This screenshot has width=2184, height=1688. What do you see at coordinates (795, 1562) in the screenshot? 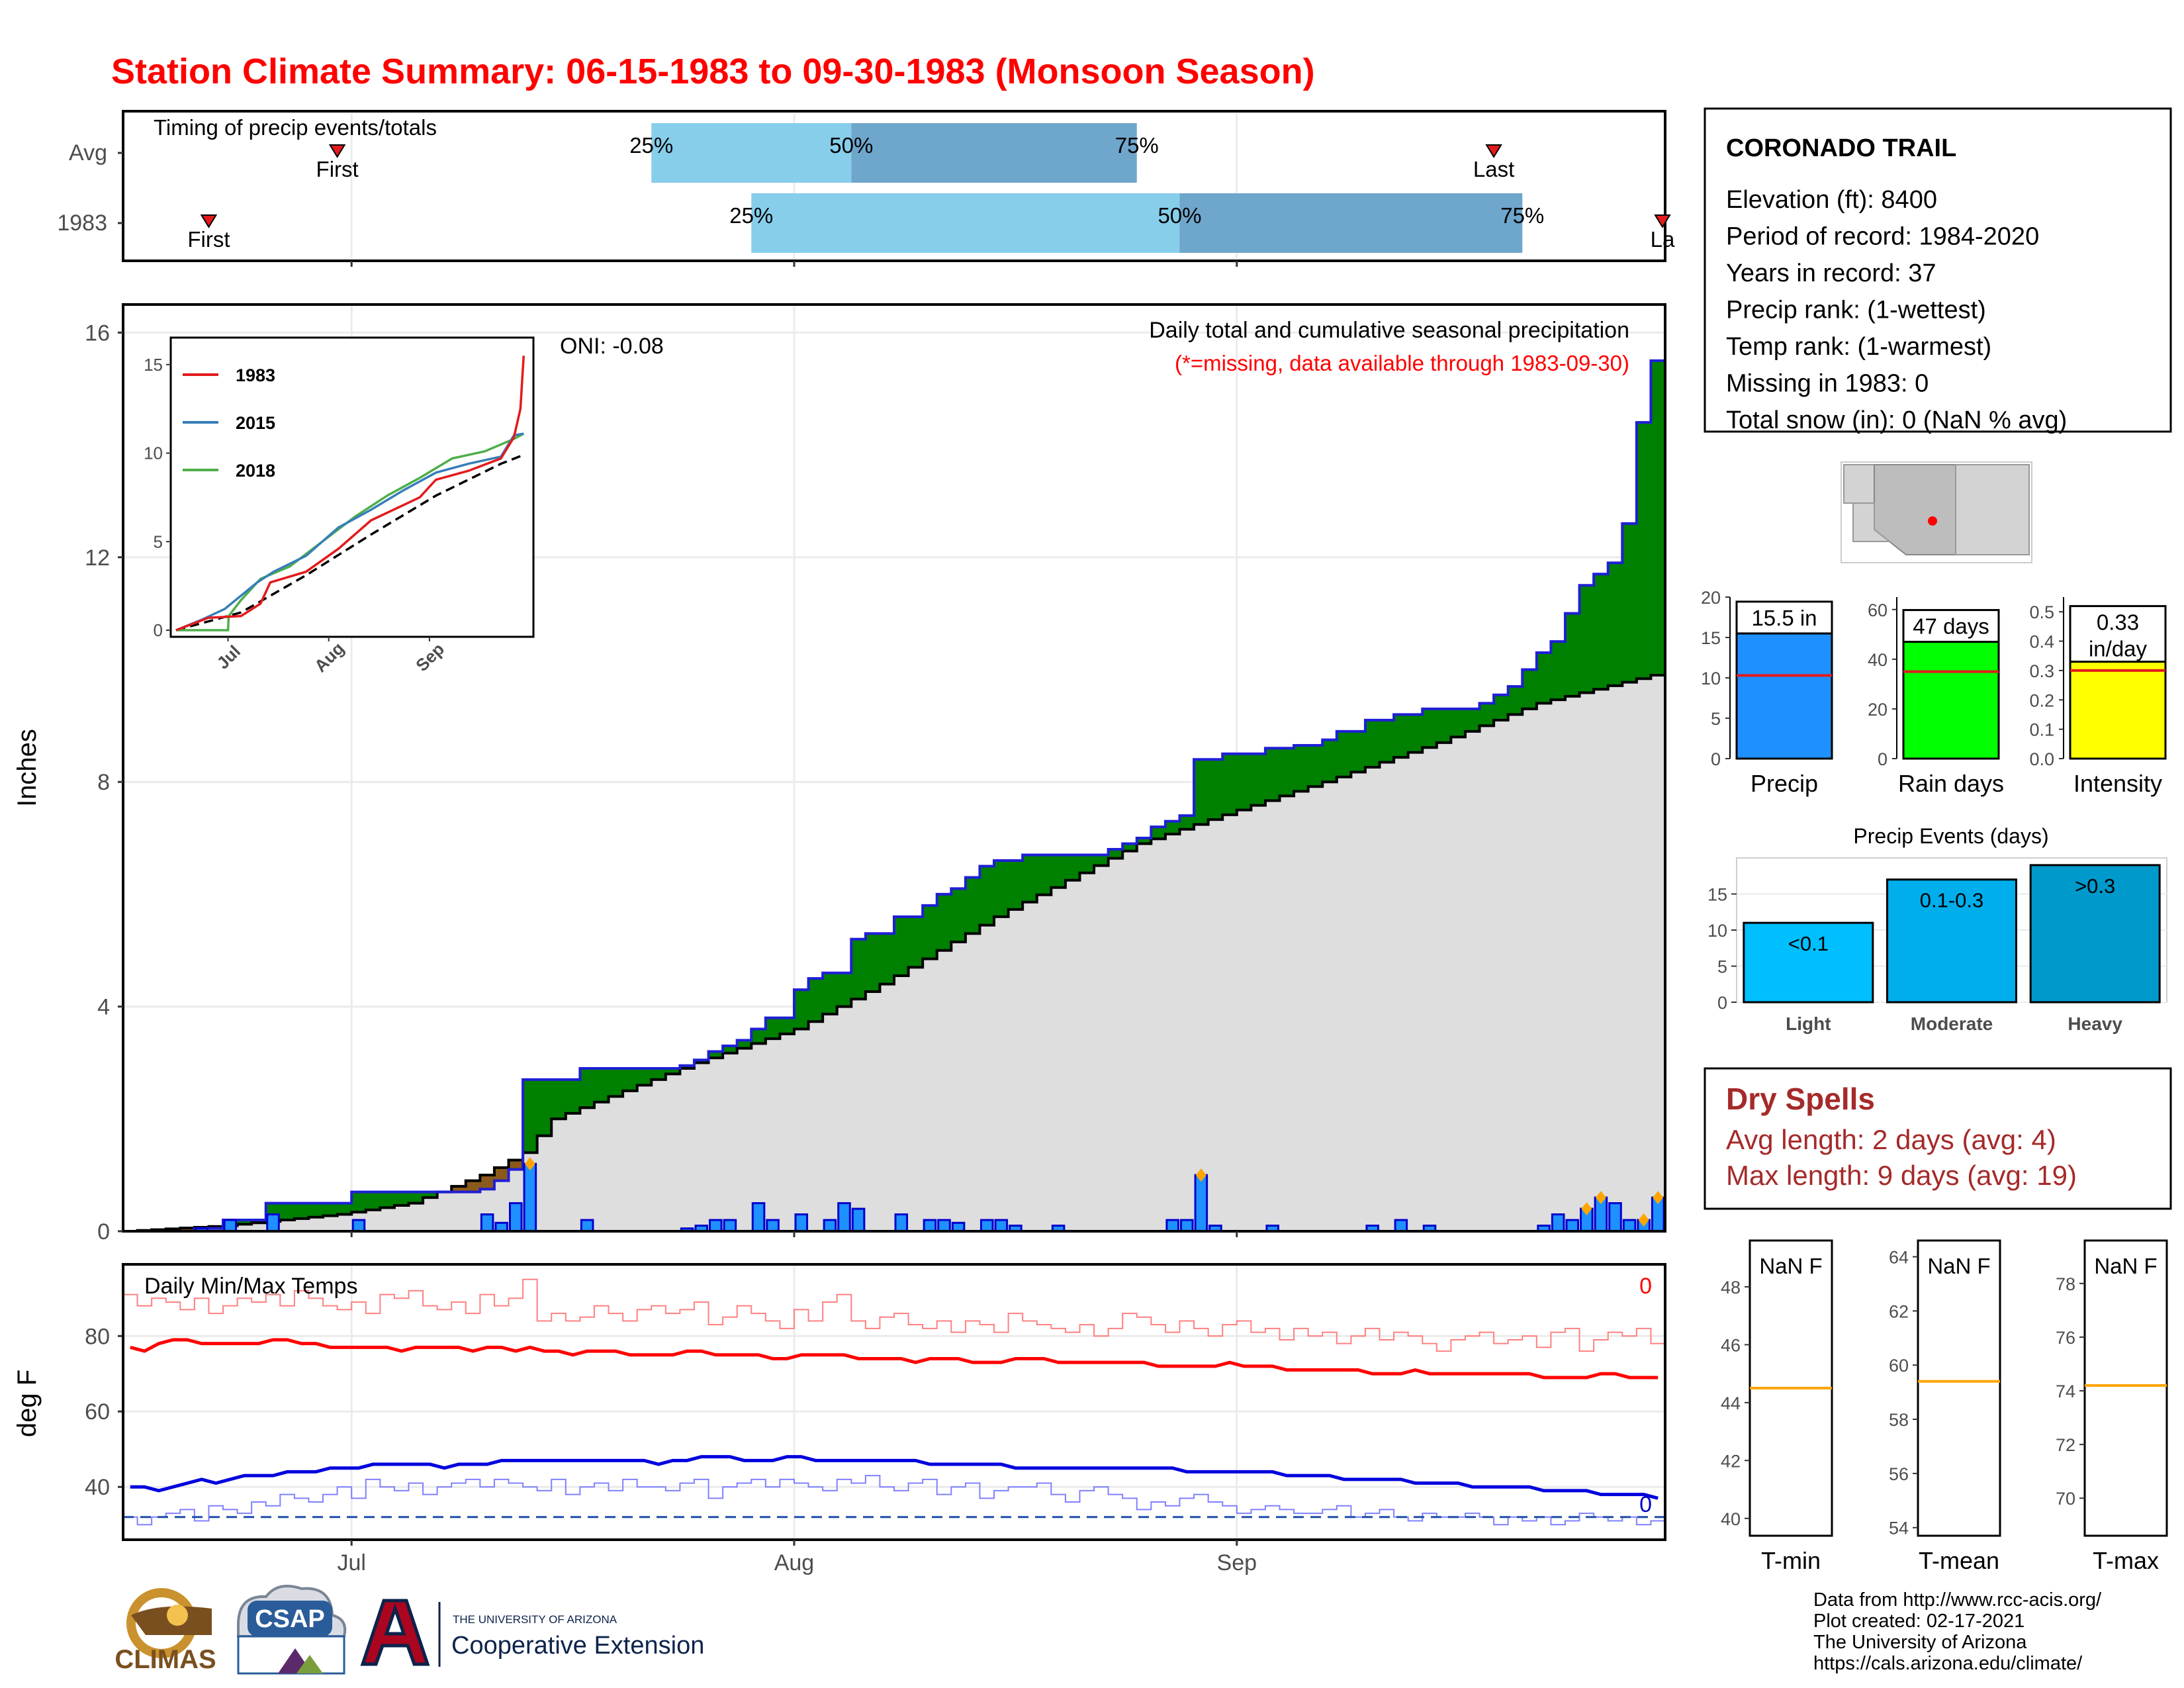
I see `x-axis-tick-label: Aug` at bounding box center [795, 1562].